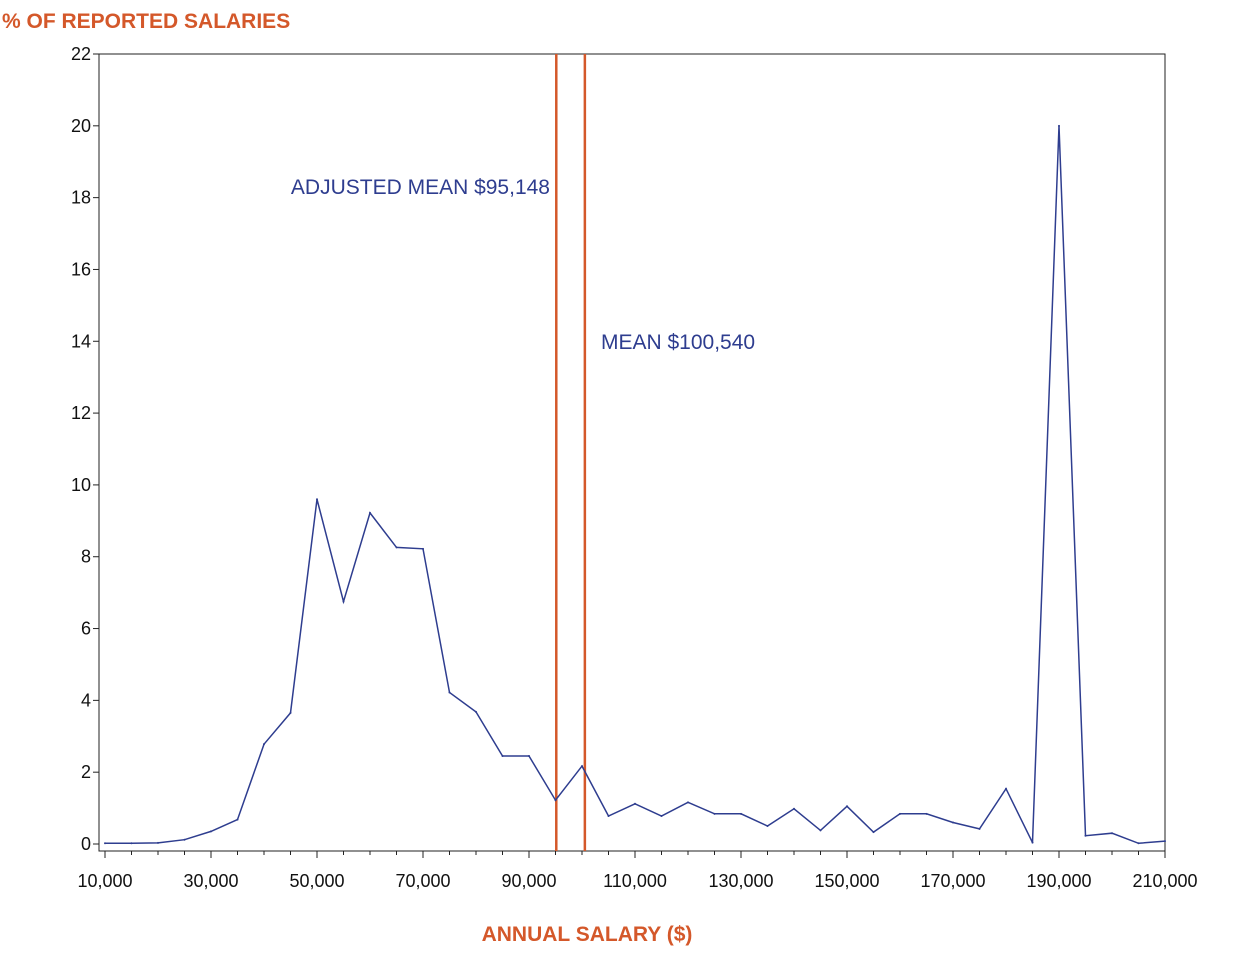 The width and height of the screenshot is (1238, 959). What do you see at coordinates (81, 198) in the screenshot?
I see `y-tick-label: 18` at bounding box center [81, 198].